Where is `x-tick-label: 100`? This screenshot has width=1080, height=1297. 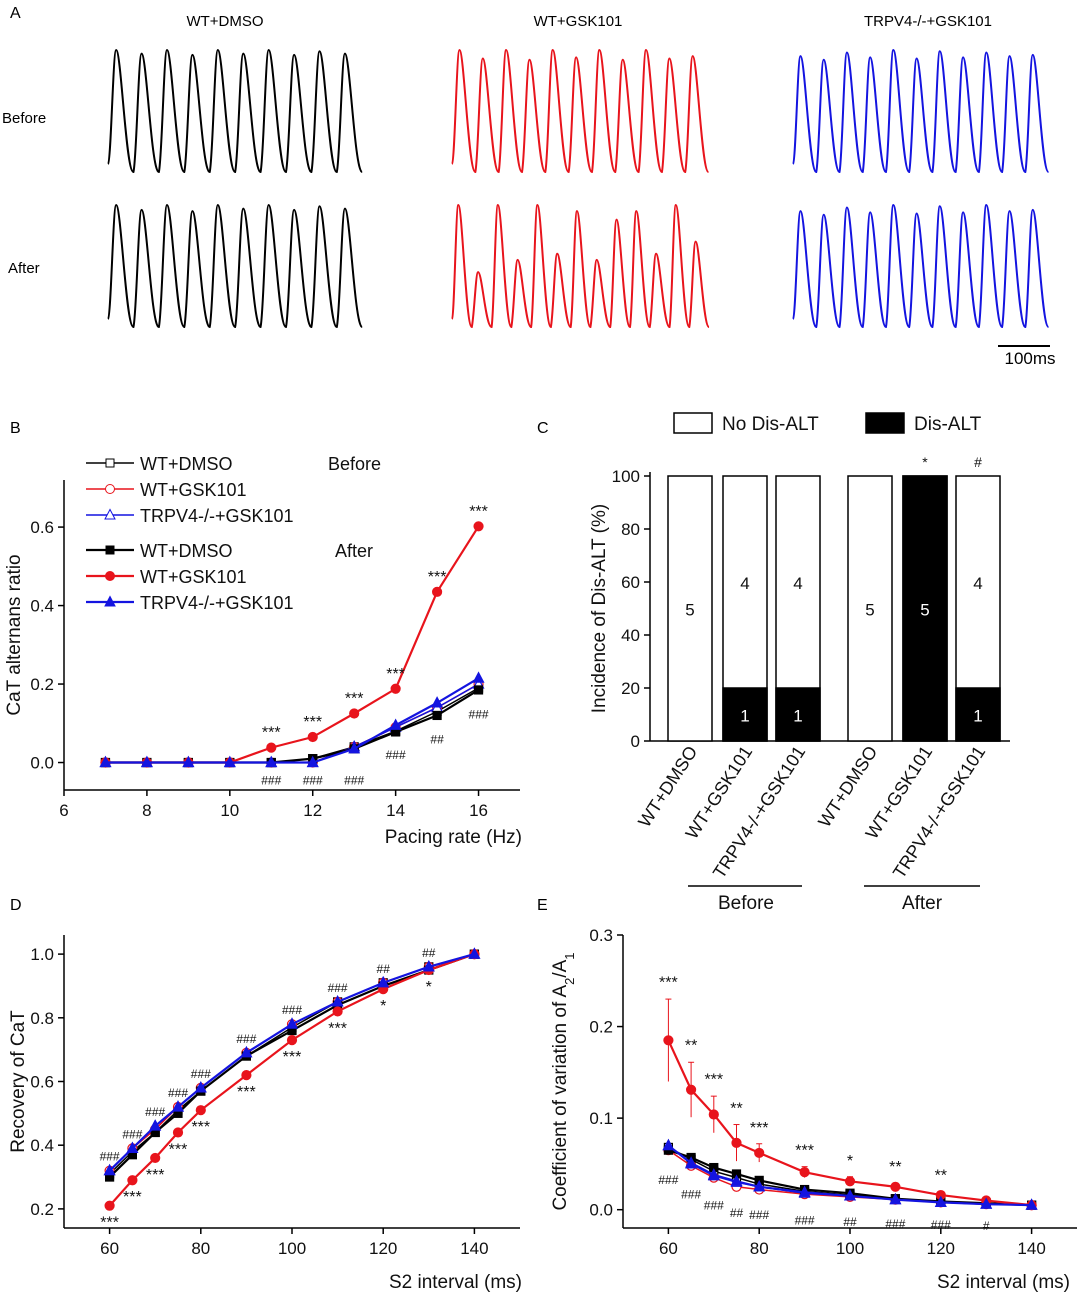
x-tick-label: 100 is located at coordinates (850, 1248).